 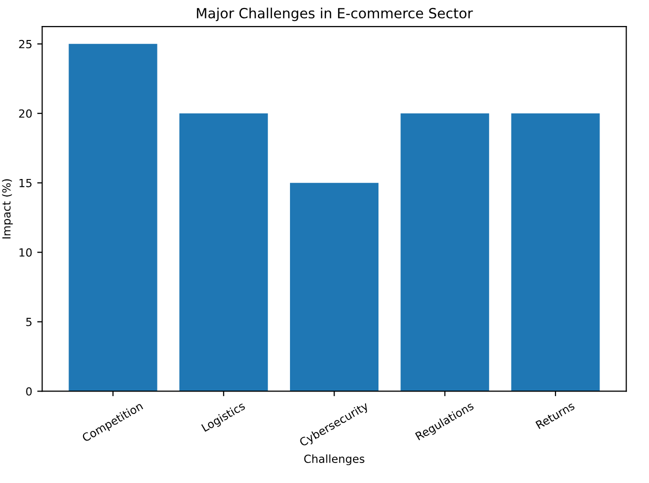 What do you see at coordinates (334, 15) in the screenshot?
I see `chart-title: Major Challenges in E-commerce Sector` at bounding box center [334, 15].